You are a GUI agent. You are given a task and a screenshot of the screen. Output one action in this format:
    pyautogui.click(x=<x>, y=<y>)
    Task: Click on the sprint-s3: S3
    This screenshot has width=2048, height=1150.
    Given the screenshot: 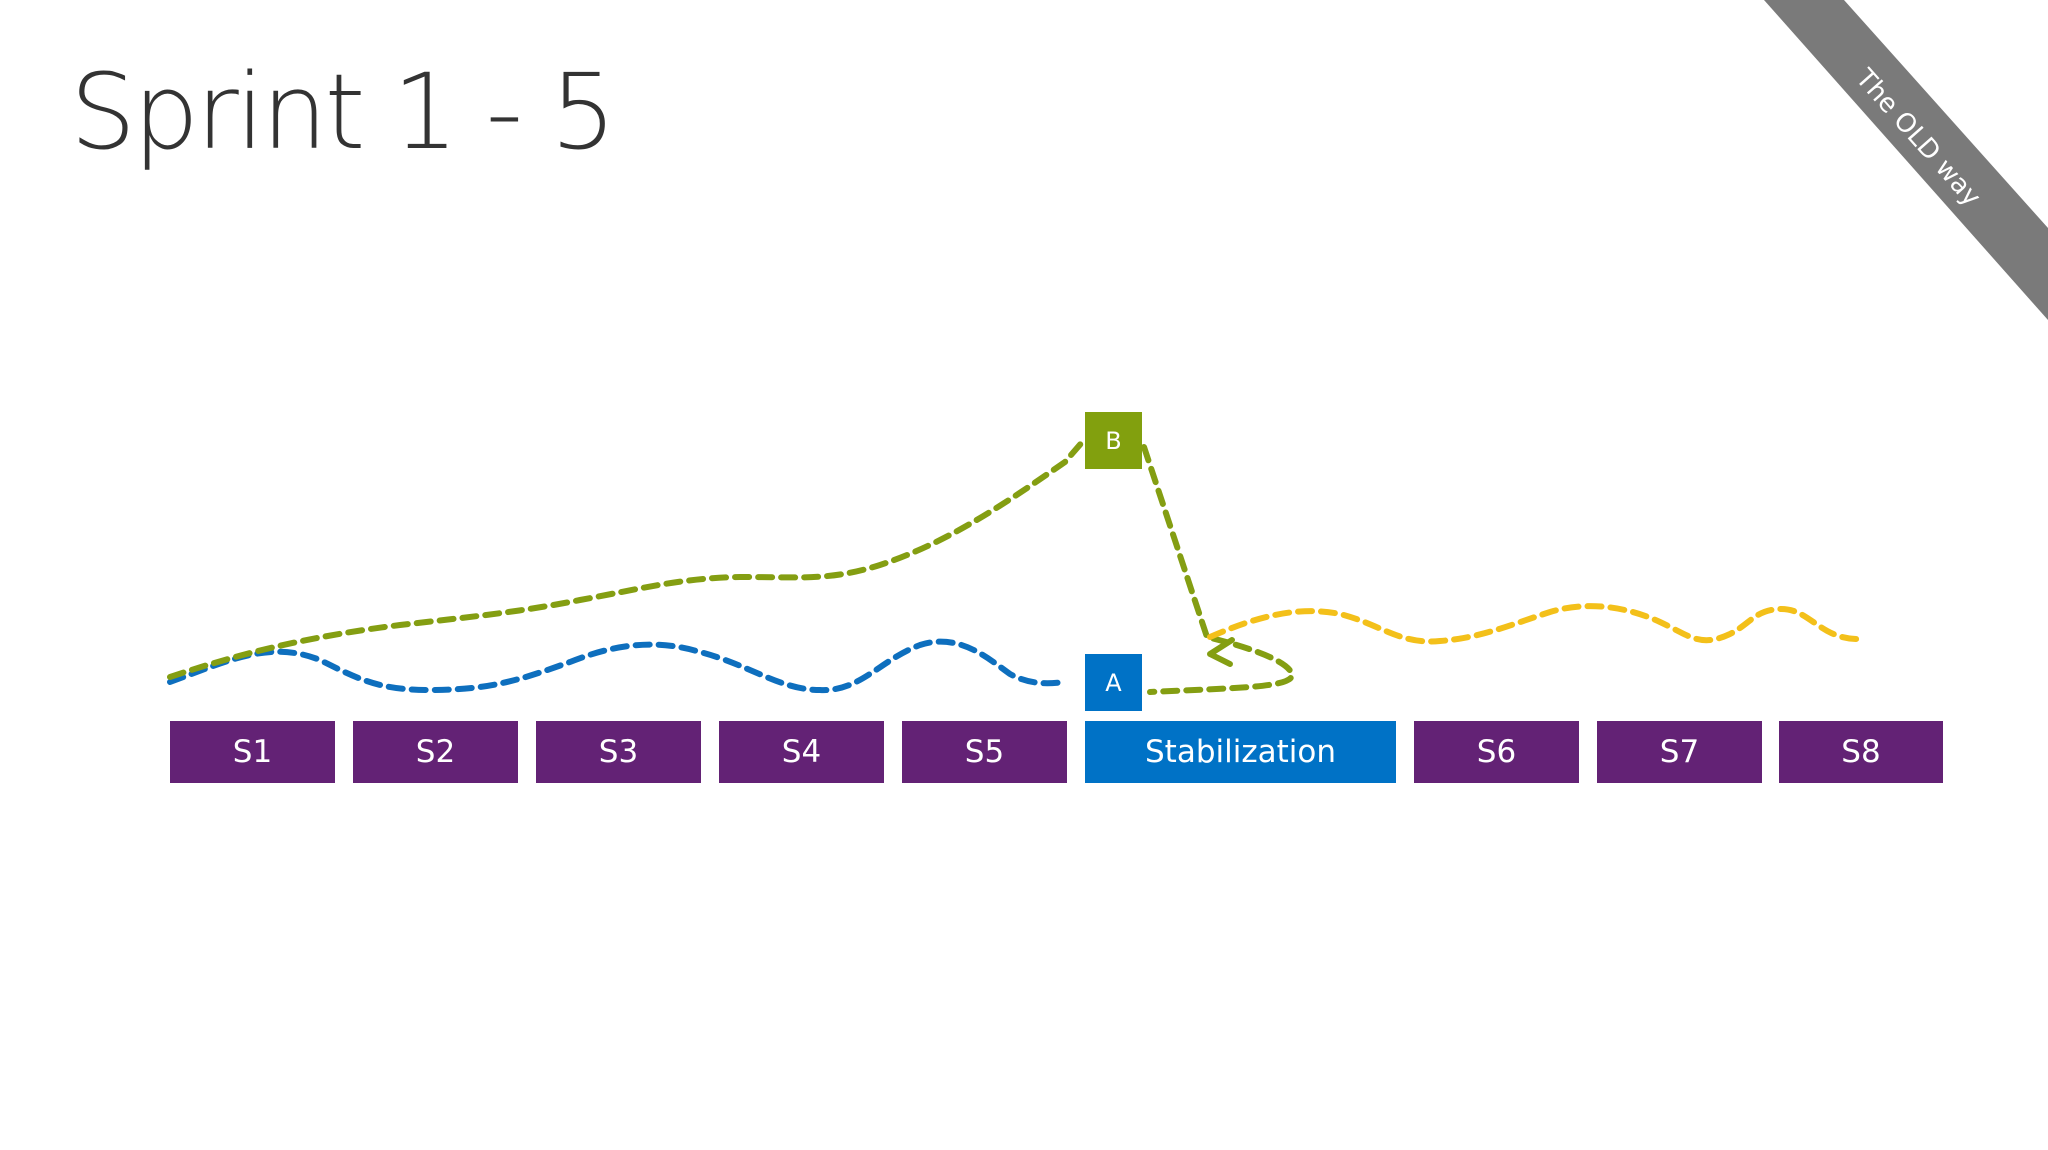 What is the action you would take?
    pyautogui.click(x=618, y=752)
    